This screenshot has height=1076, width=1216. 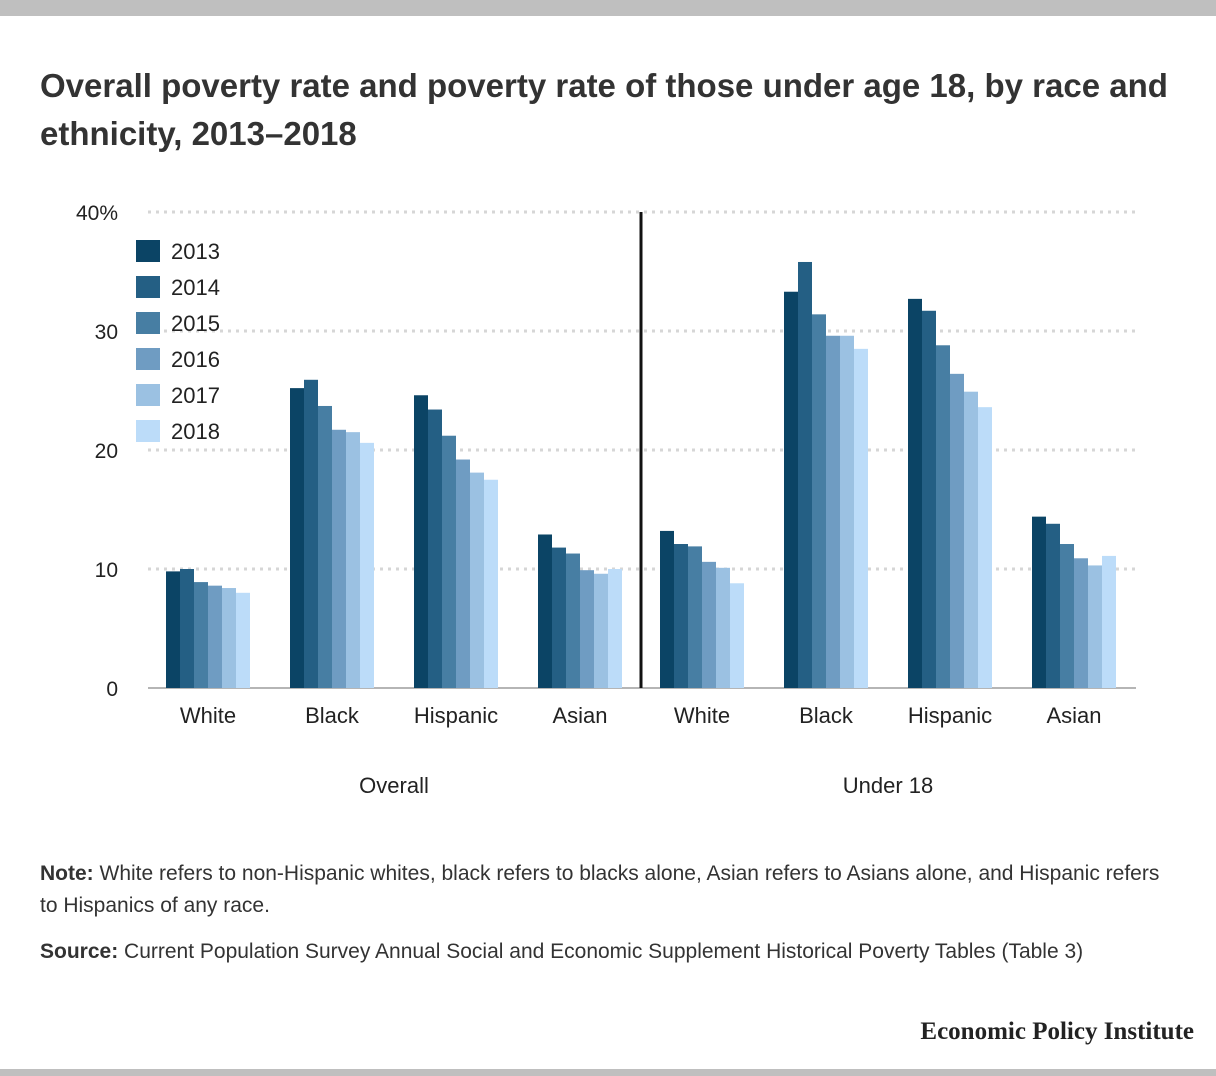 I want to click on bar-overall-white-2018, so click(x=243, y=640).